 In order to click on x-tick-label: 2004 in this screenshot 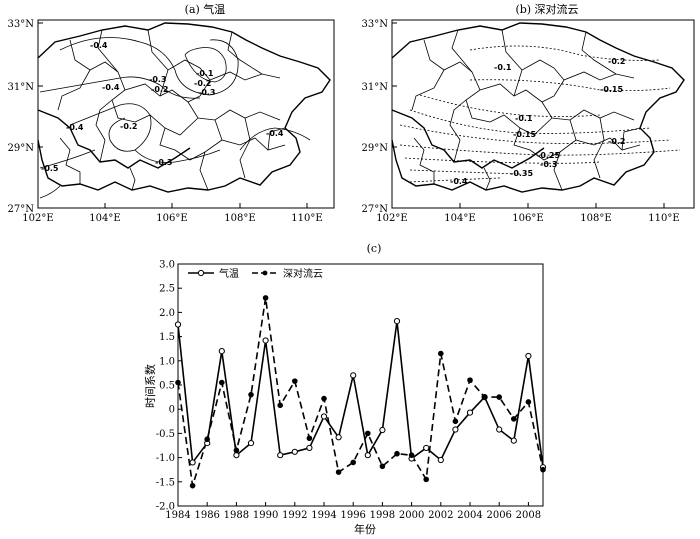, I will do `click(469, 515)`.